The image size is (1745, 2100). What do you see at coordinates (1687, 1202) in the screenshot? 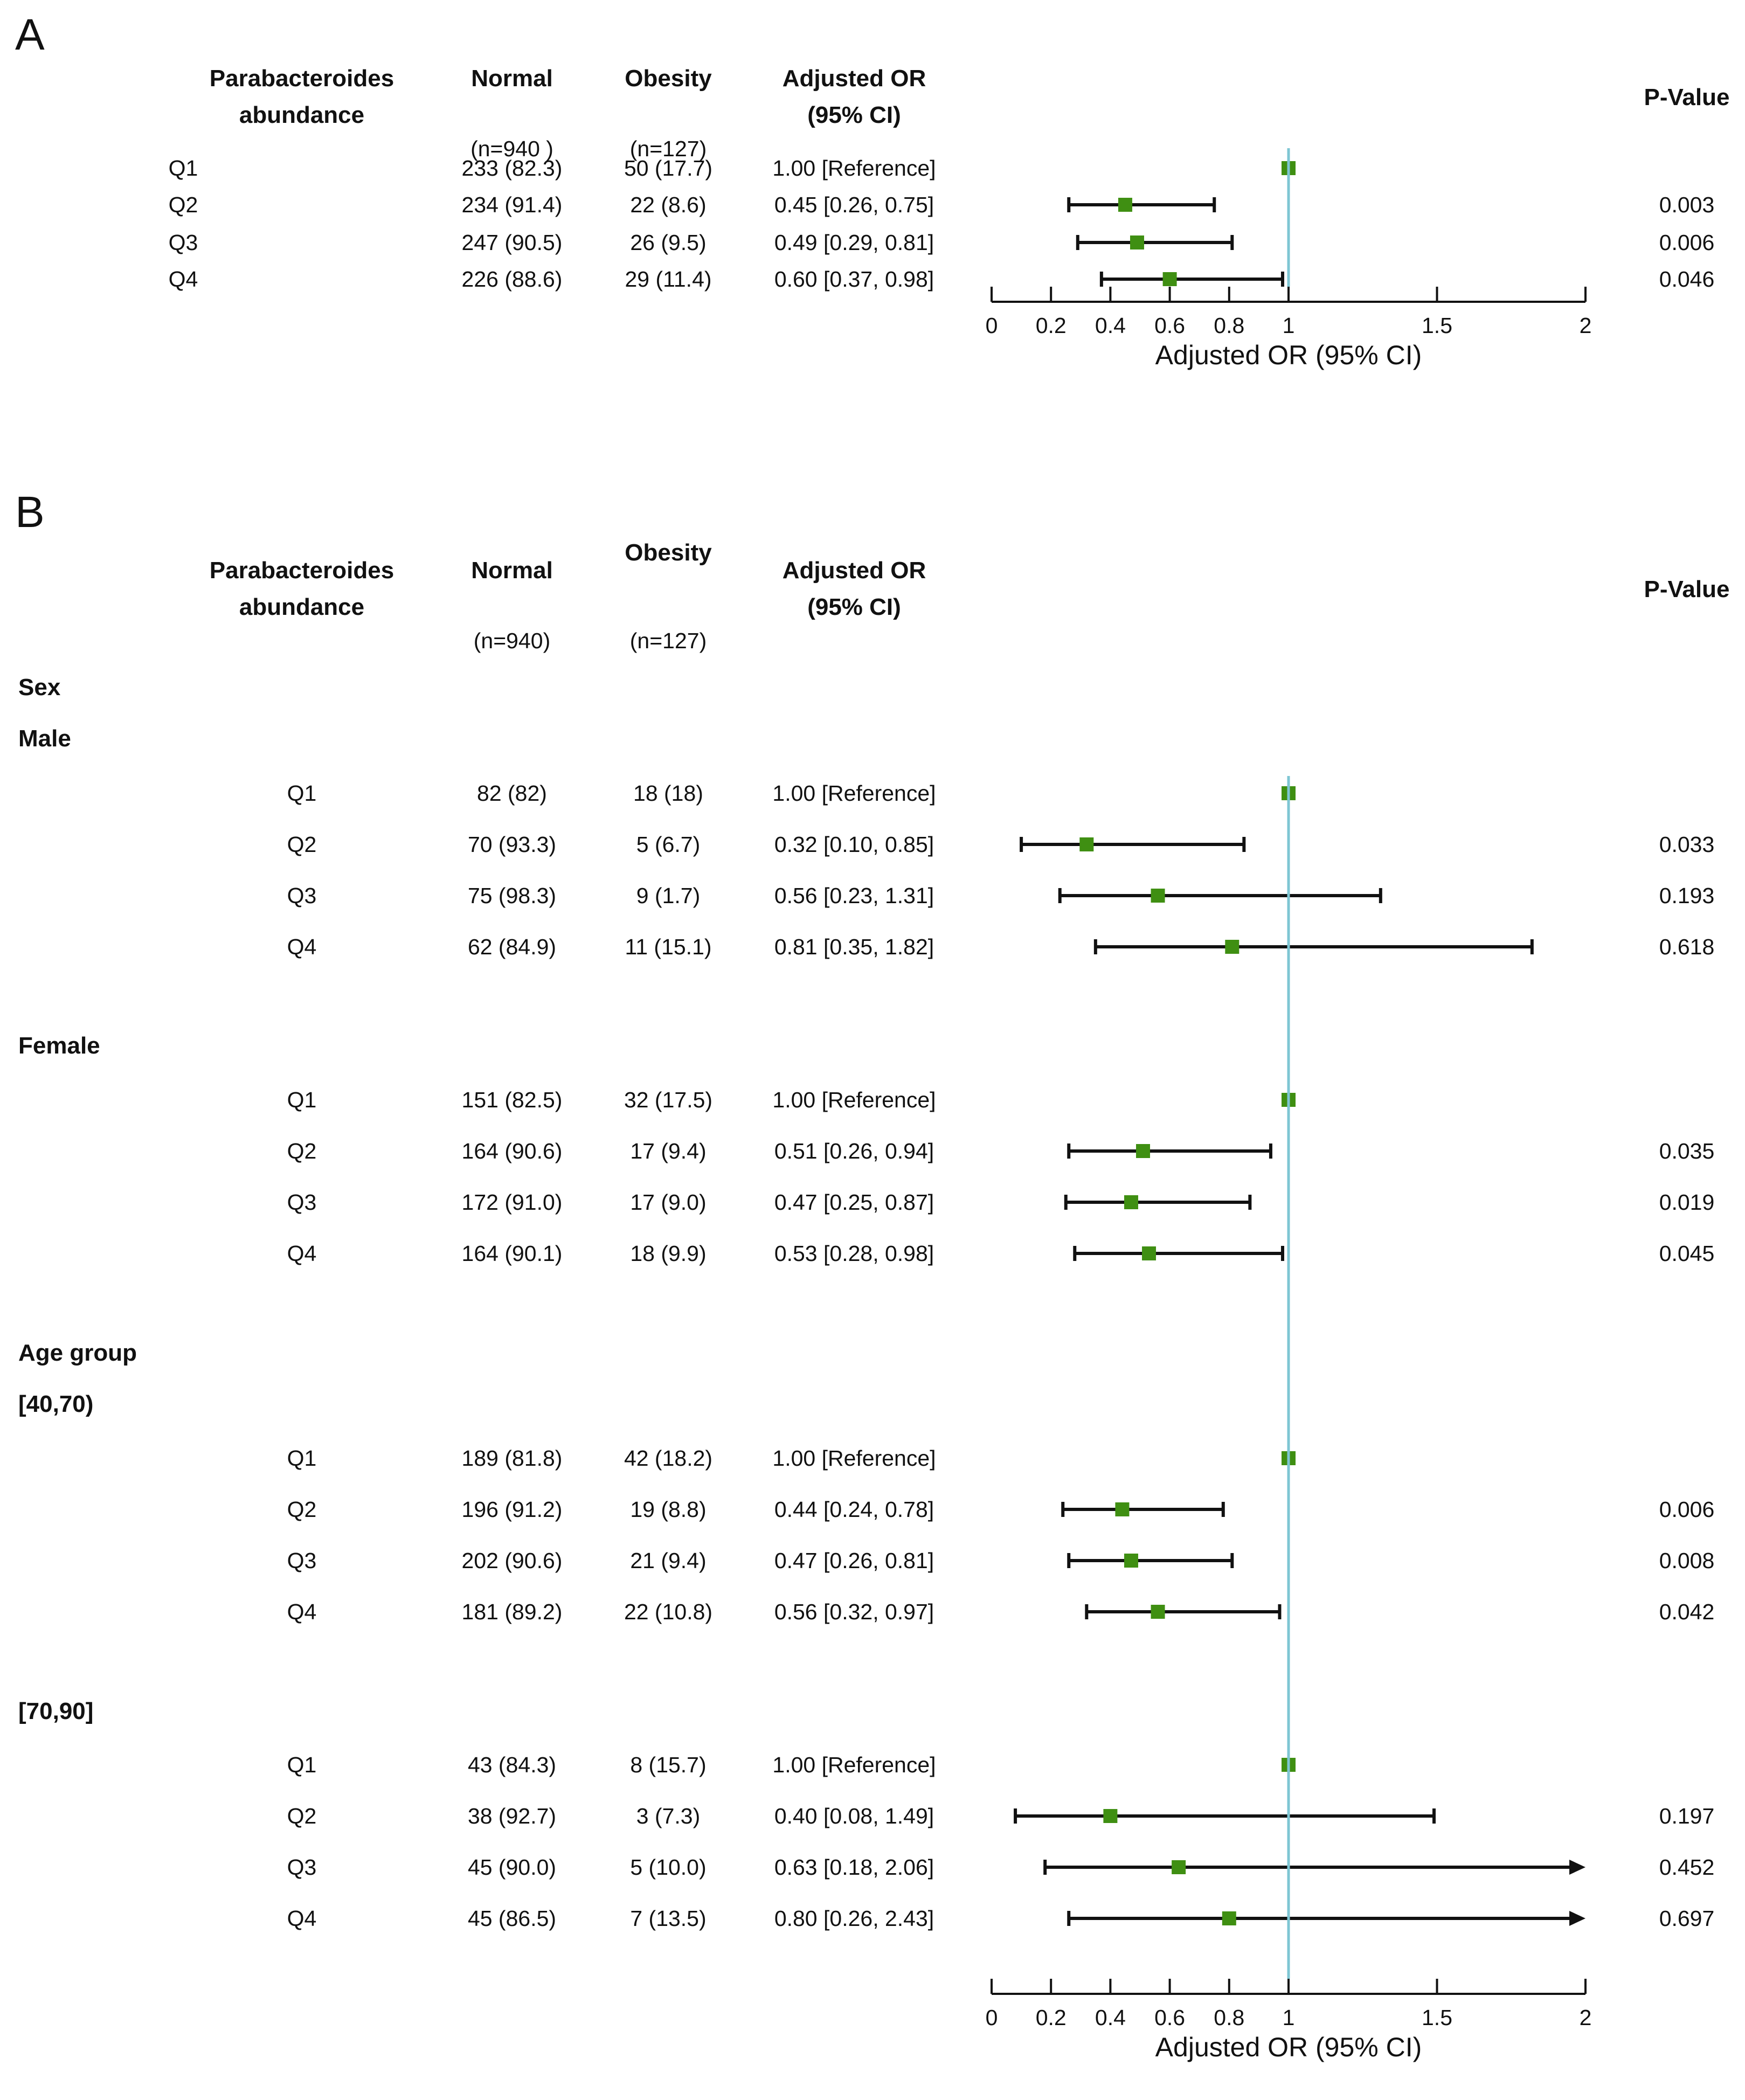
I see `row-p-value: 0.019` at bounding box center [1687, 1202].